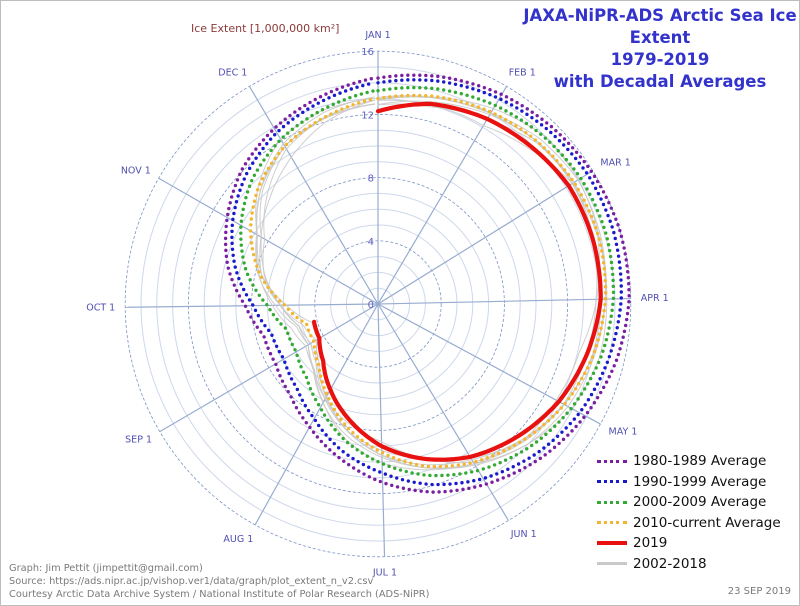 This screenshot has width=800, height=606. Describe the element at coordinates (655, 298) in the screenshot. I see `month-label: APR 1` at that location.